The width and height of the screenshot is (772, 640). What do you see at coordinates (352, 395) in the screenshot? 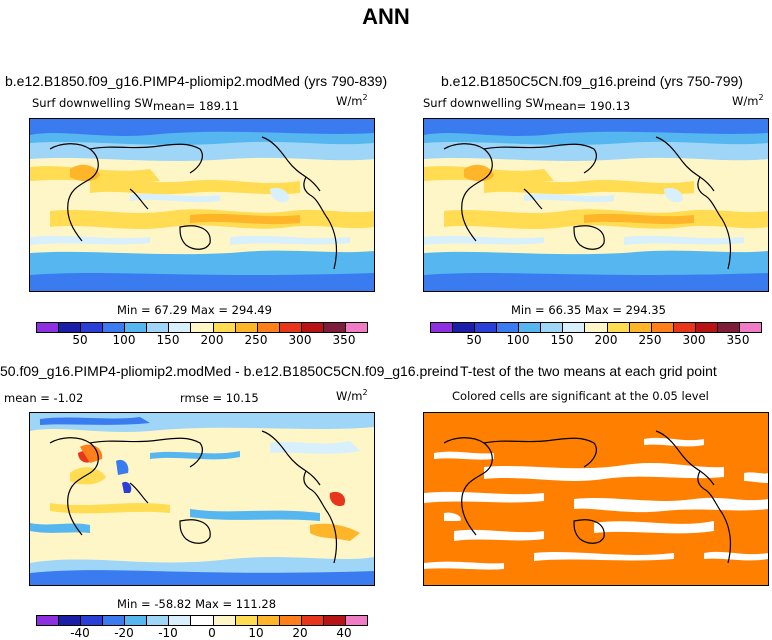
I see `panel3-units: W/m2` at bounding box center [352, 395].